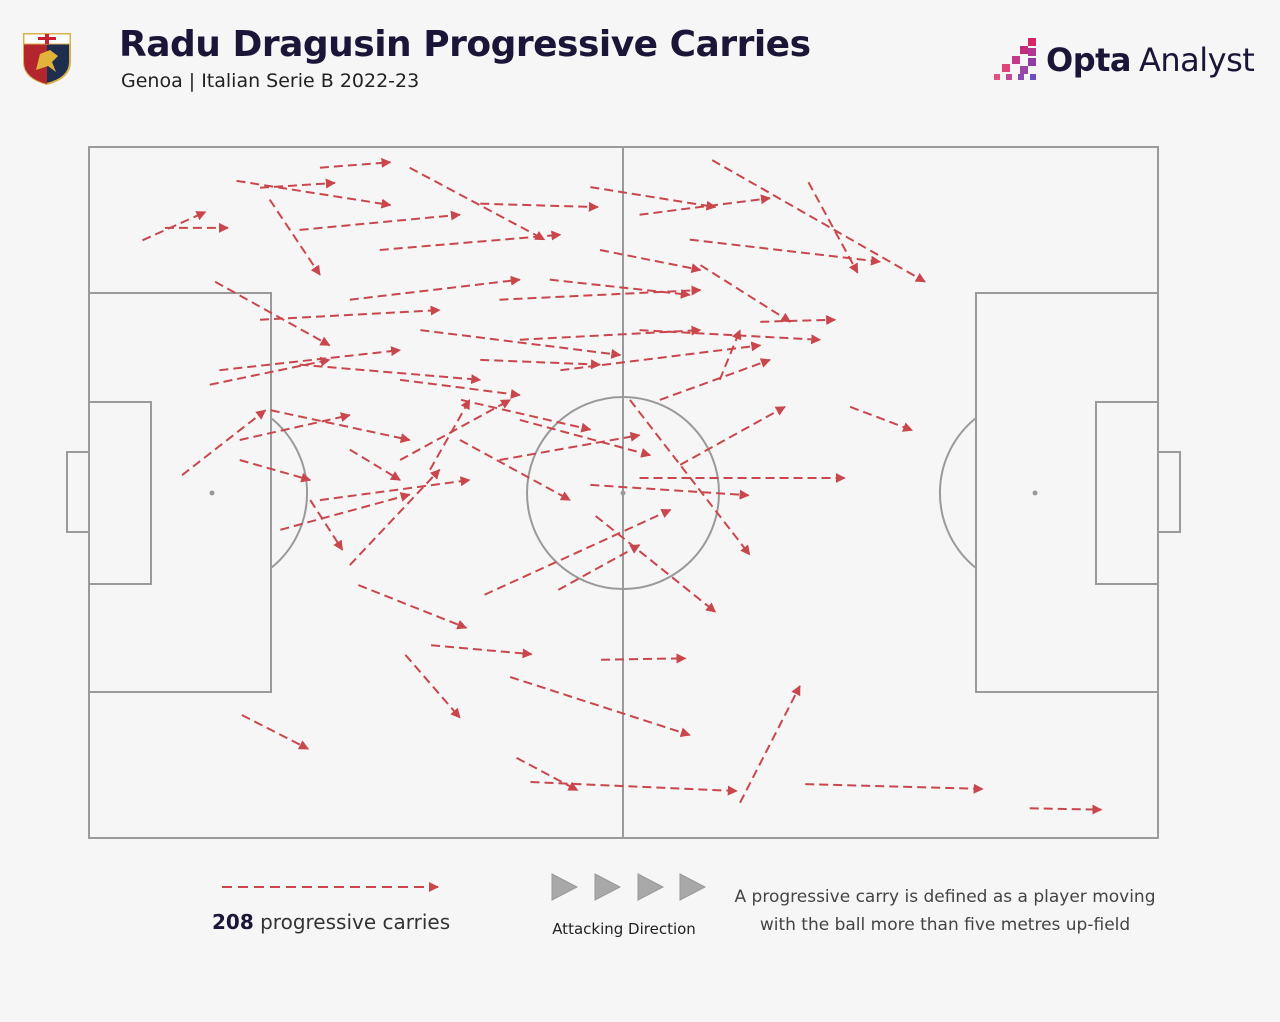 The image size is (1280, 1022). What do you see at coordinates (1127, 493) in the screenshot?
I see `right-six-yard-box` at bounding box center [1127, 493].